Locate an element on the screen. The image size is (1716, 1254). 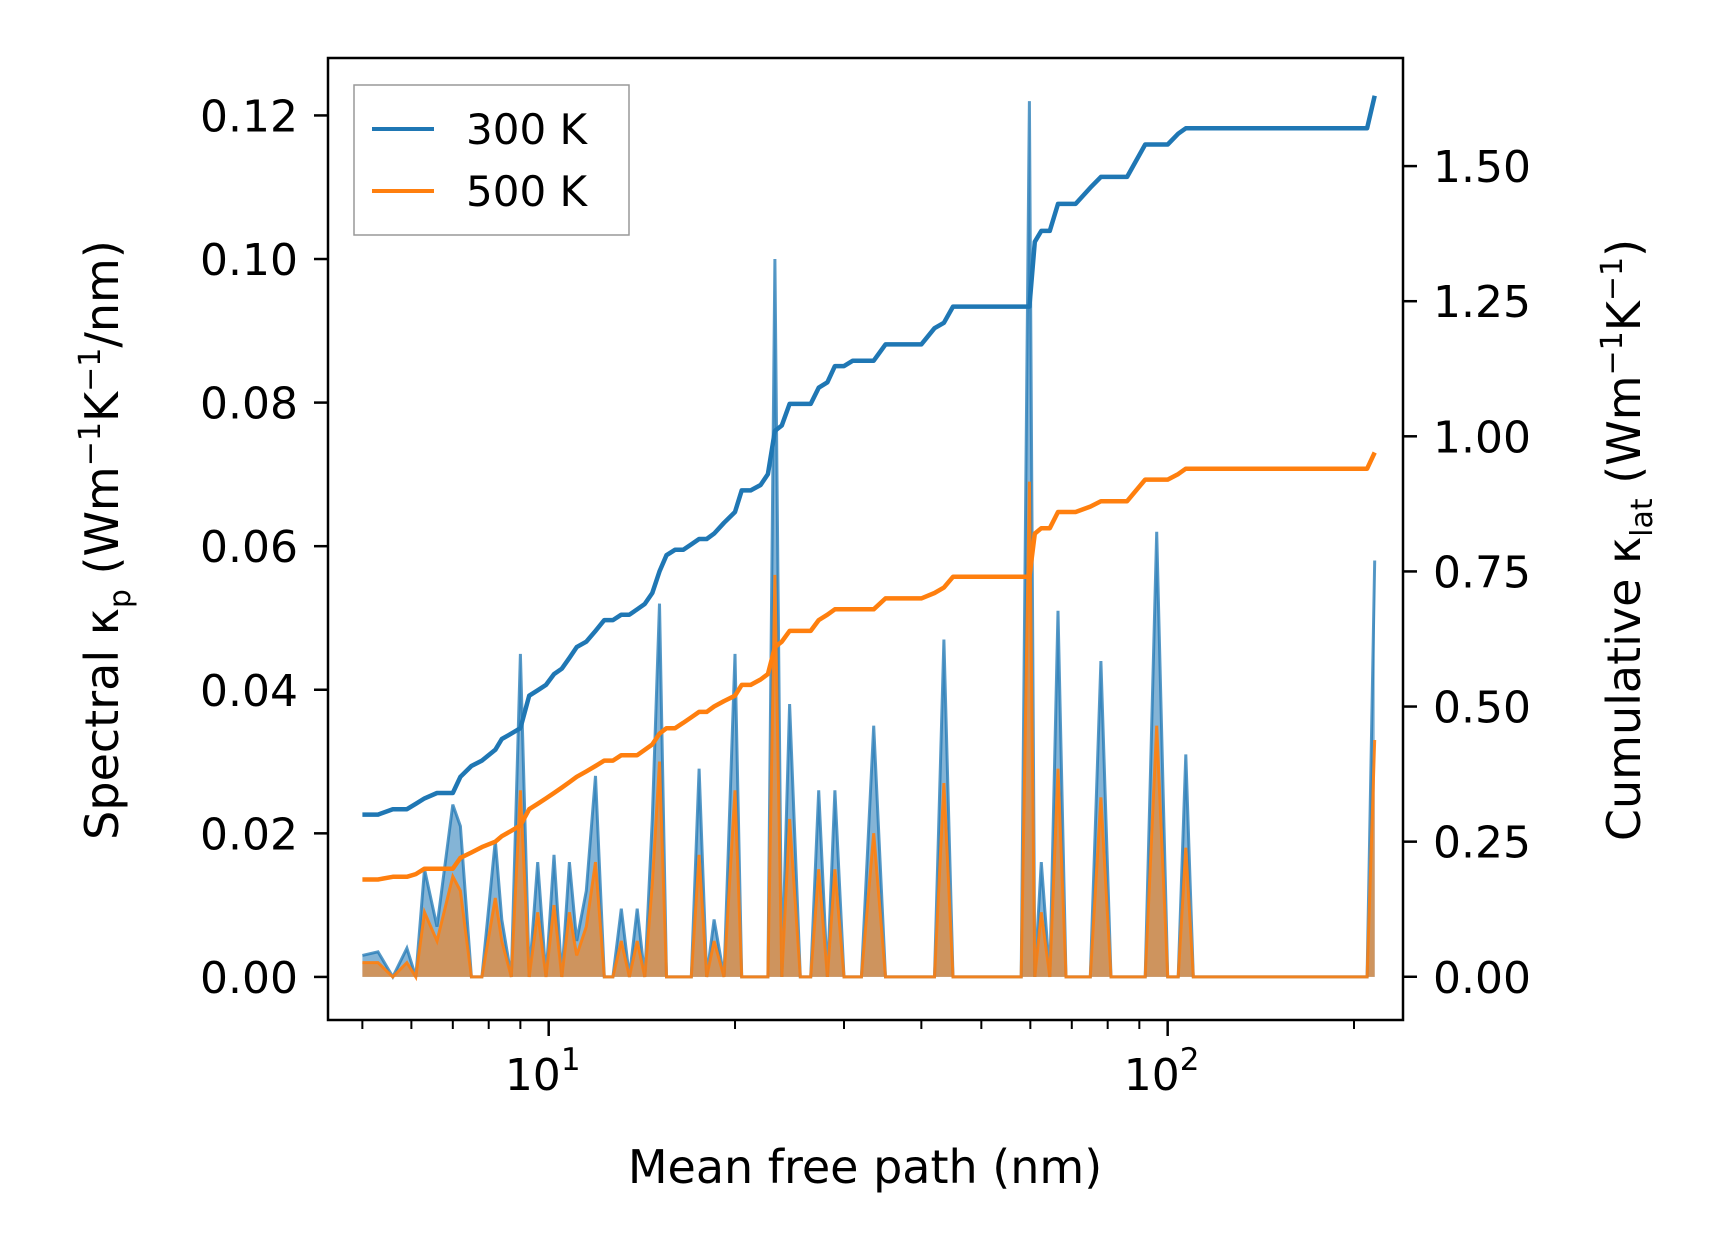
y-tick-label: 0.06 is located at coordinates (249, 547).